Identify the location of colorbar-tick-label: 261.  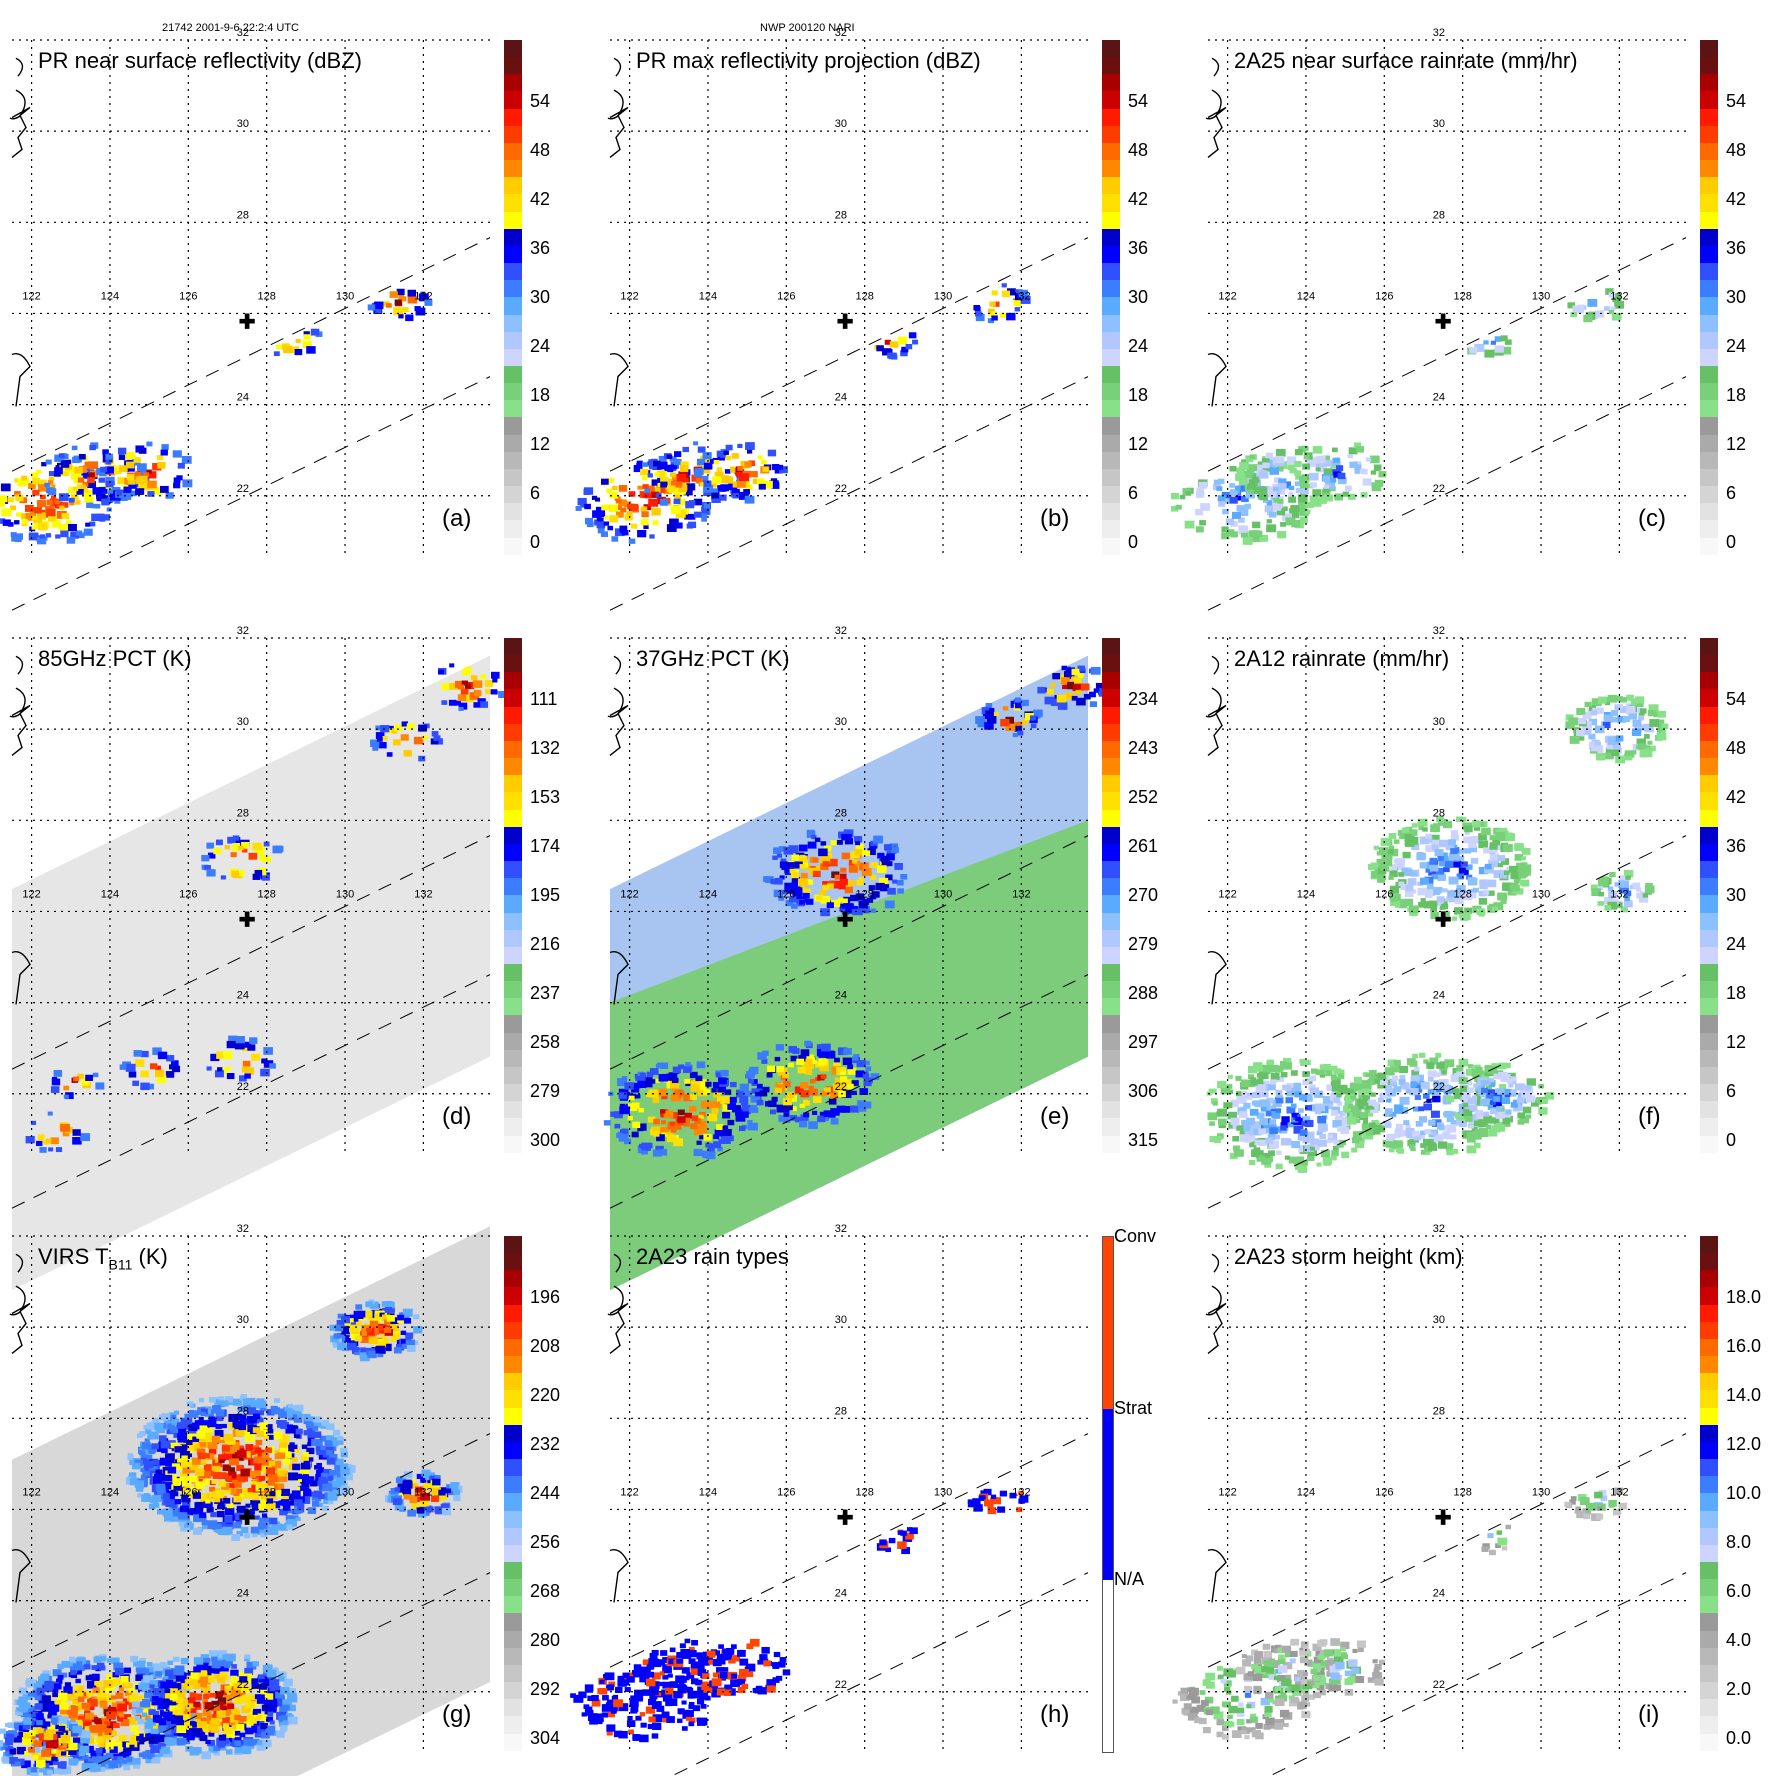
(1143, 846).